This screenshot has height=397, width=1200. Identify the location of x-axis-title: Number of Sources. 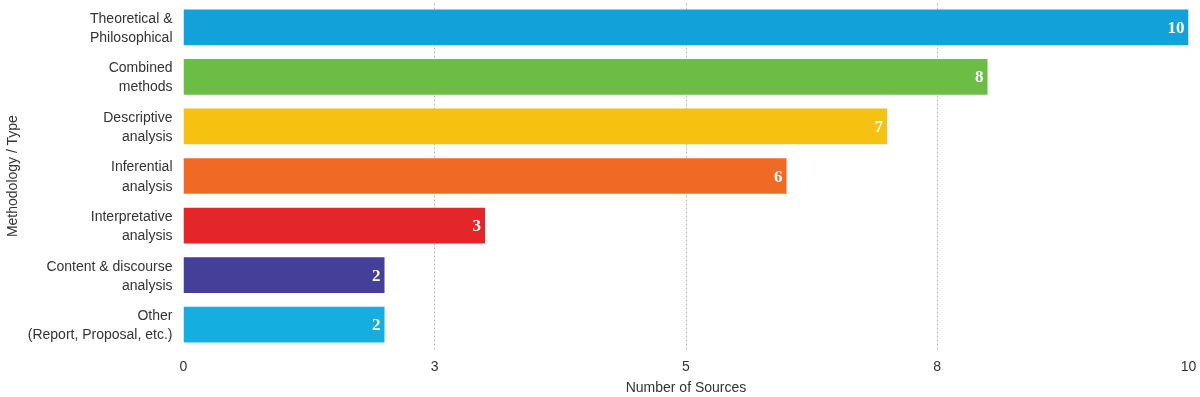
(686, 386).